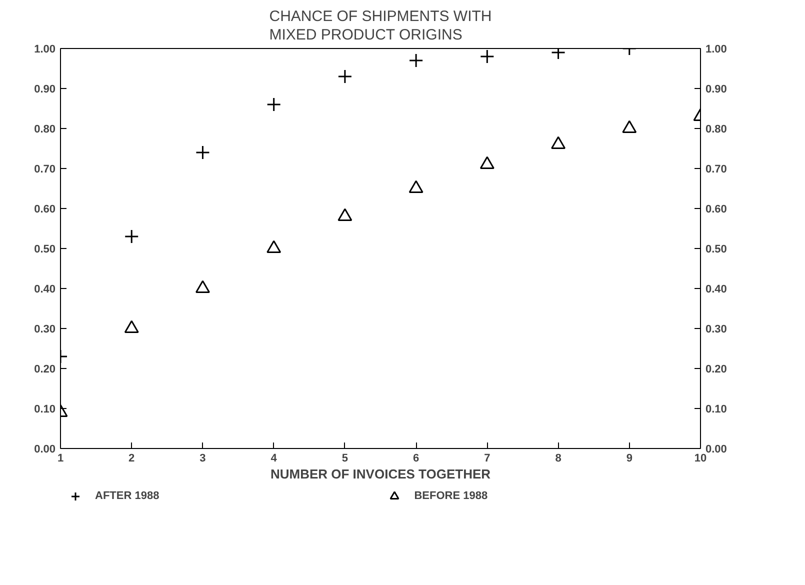  What do you see at coordinates (203, 458) in the screenshot?
I see `x-tick-label: 3` at bounding box center [203, 458].